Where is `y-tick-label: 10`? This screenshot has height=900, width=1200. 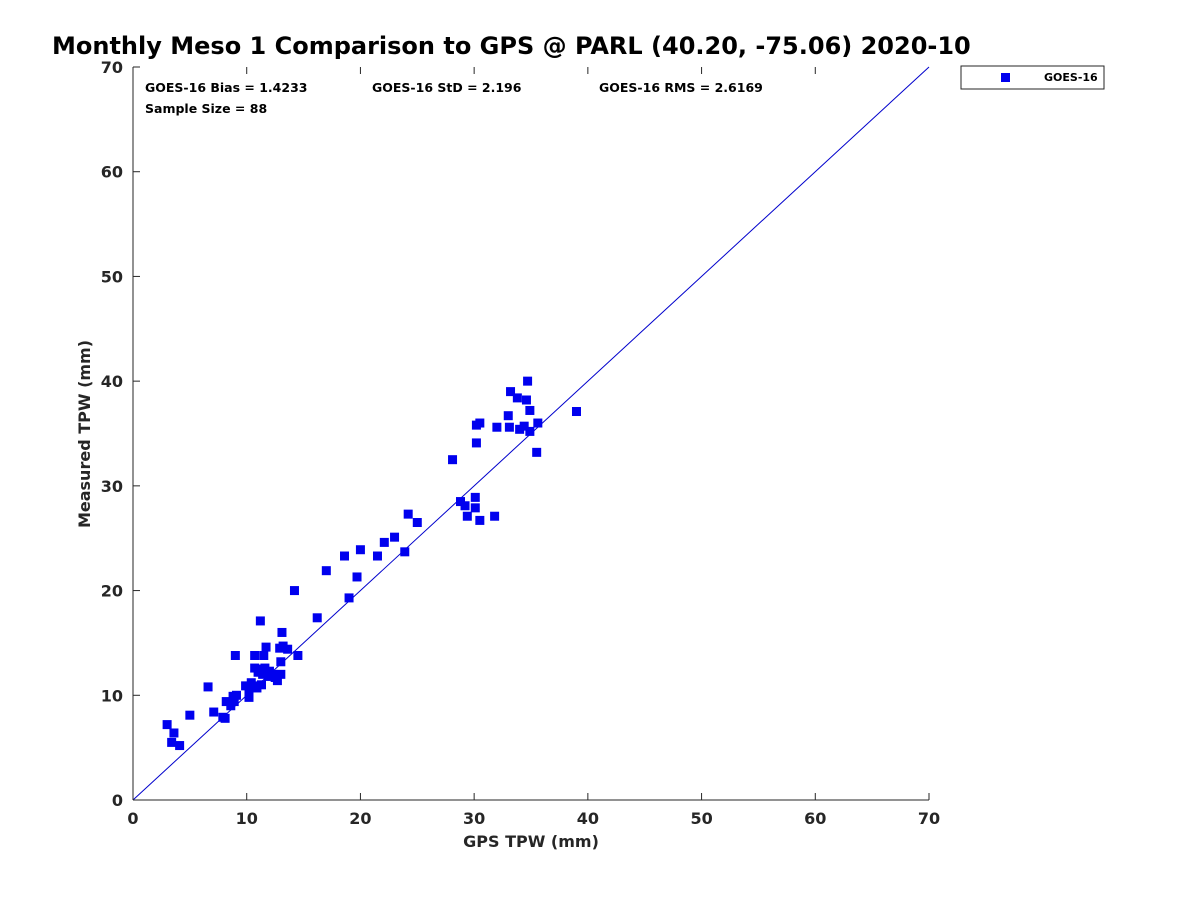 y-tick-label: 10 is located at coordinates (112, 695).